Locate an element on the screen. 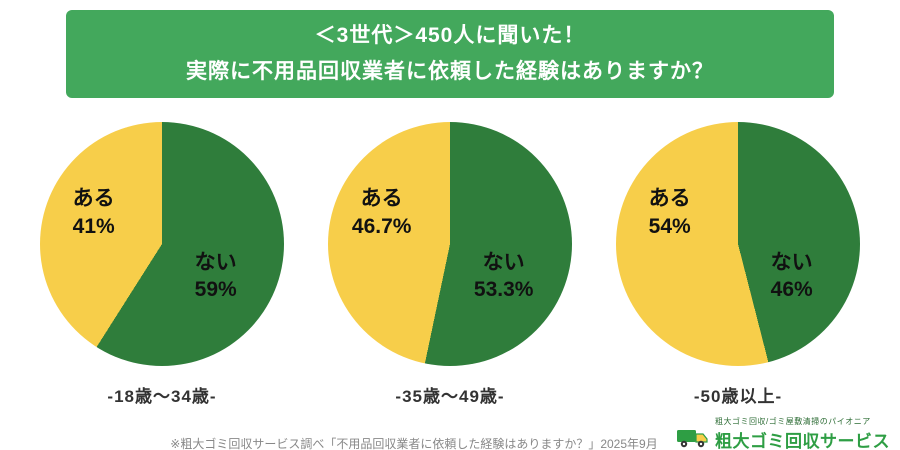  brand-logo: 粗大ゴミ回収/ゴミ屋敷清掃のパイオニア 粗大ゴミ回収サービス is located at coordinates (783, 433).